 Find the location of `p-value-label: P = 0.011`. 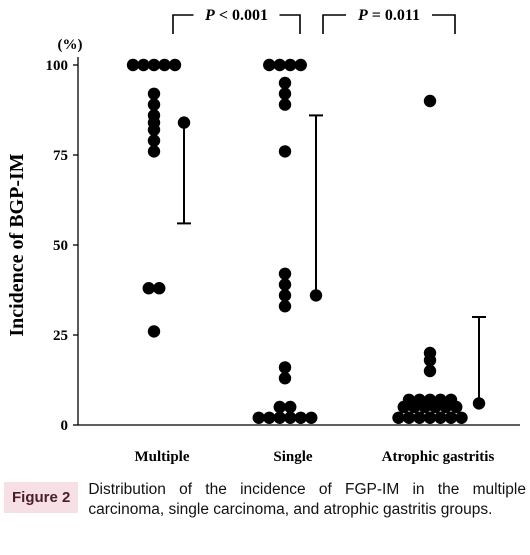

p-value-label: P = 0.011 is located at coordinates (388, 15).